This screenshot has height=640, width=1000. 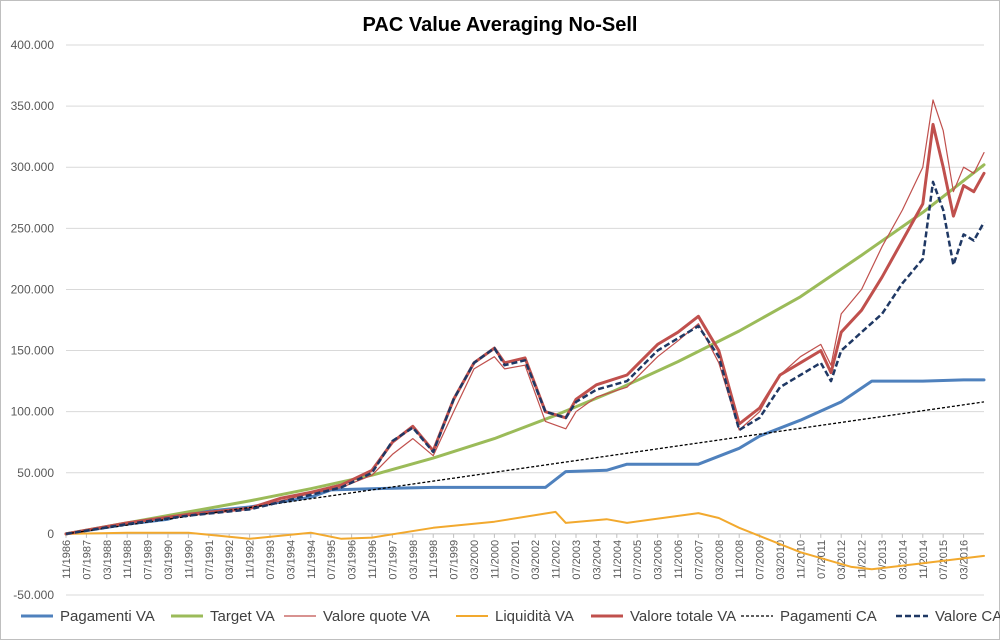 I want to click on legend-item: Target VA, so click(x=222, y=616).